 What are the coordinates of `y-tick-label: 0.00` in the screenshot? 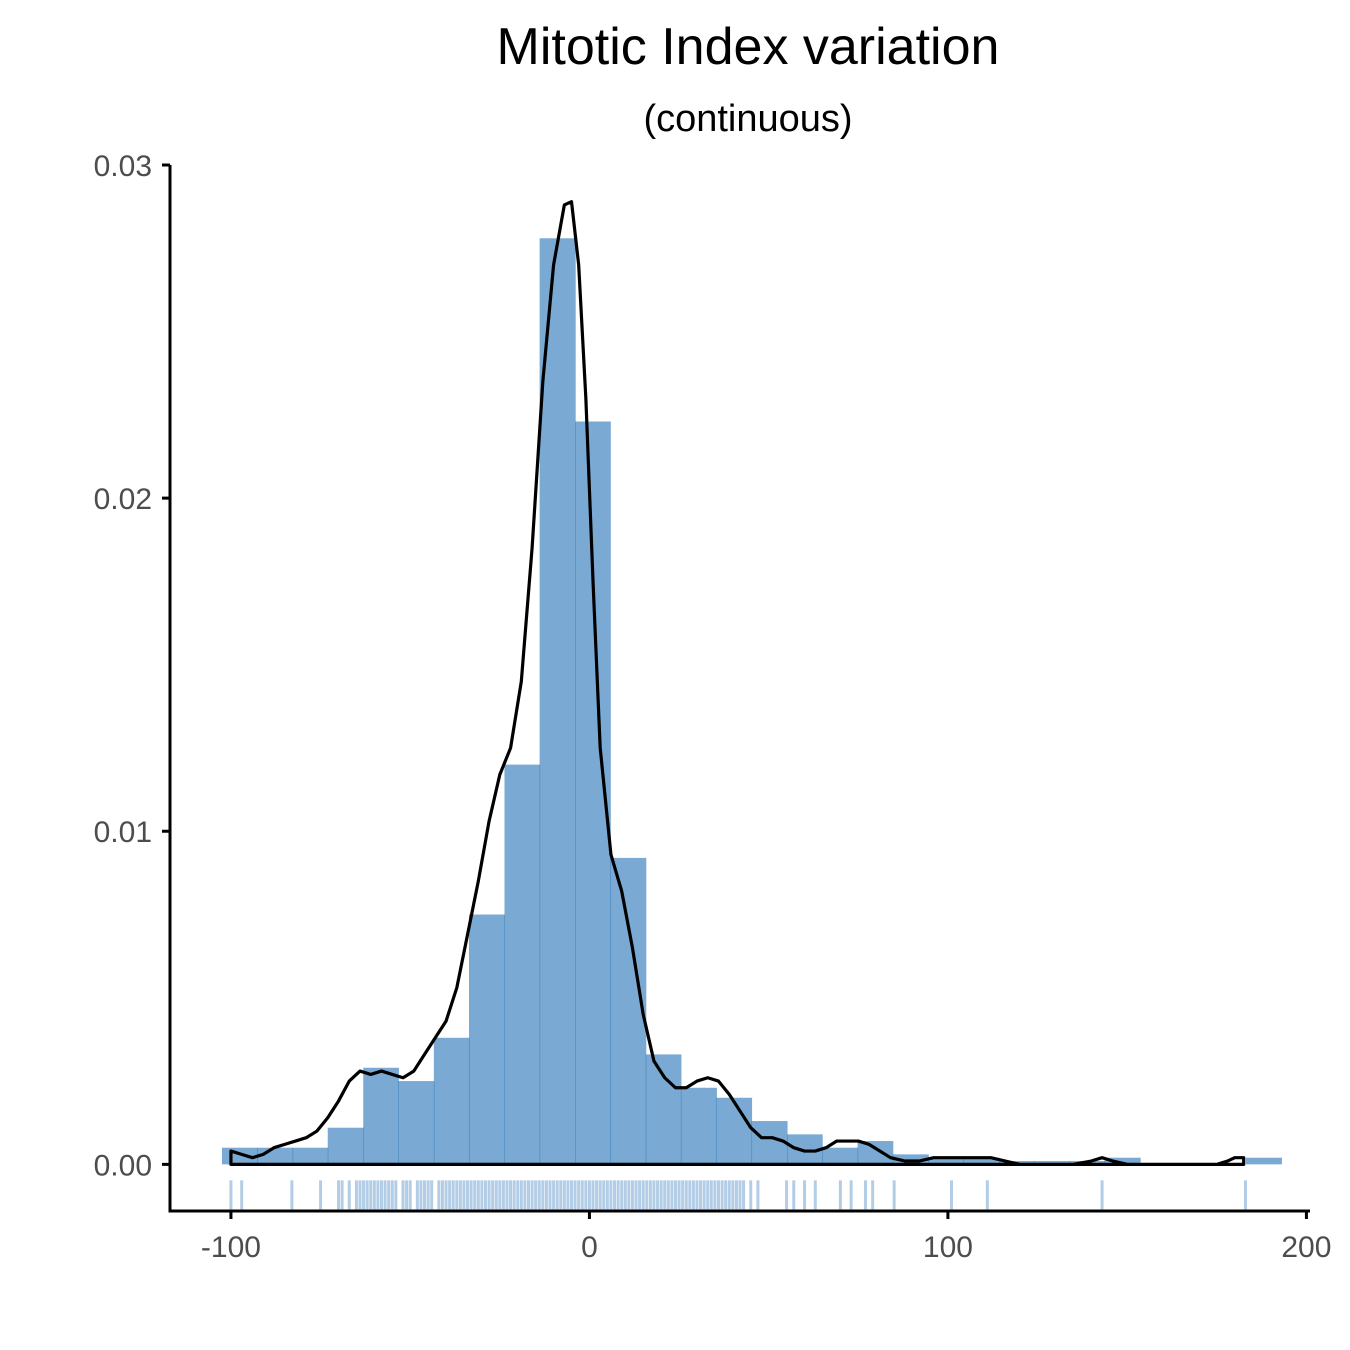 It's located at (123, 1165).